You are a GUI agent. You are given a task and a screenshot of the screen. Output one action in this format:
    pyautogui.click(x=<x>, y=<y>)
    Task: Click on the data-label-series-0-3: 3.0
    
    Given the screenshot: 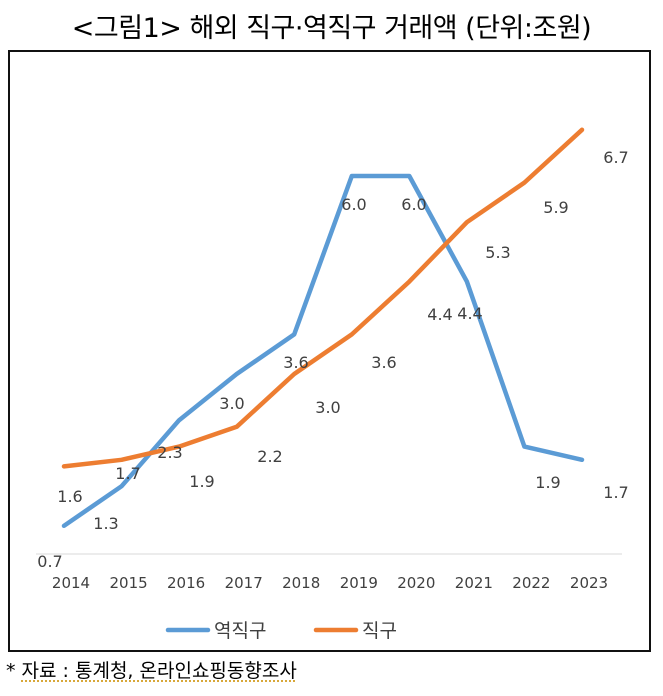 What is the action you would take?
    pyautogui.click(x=231, y=403)
    